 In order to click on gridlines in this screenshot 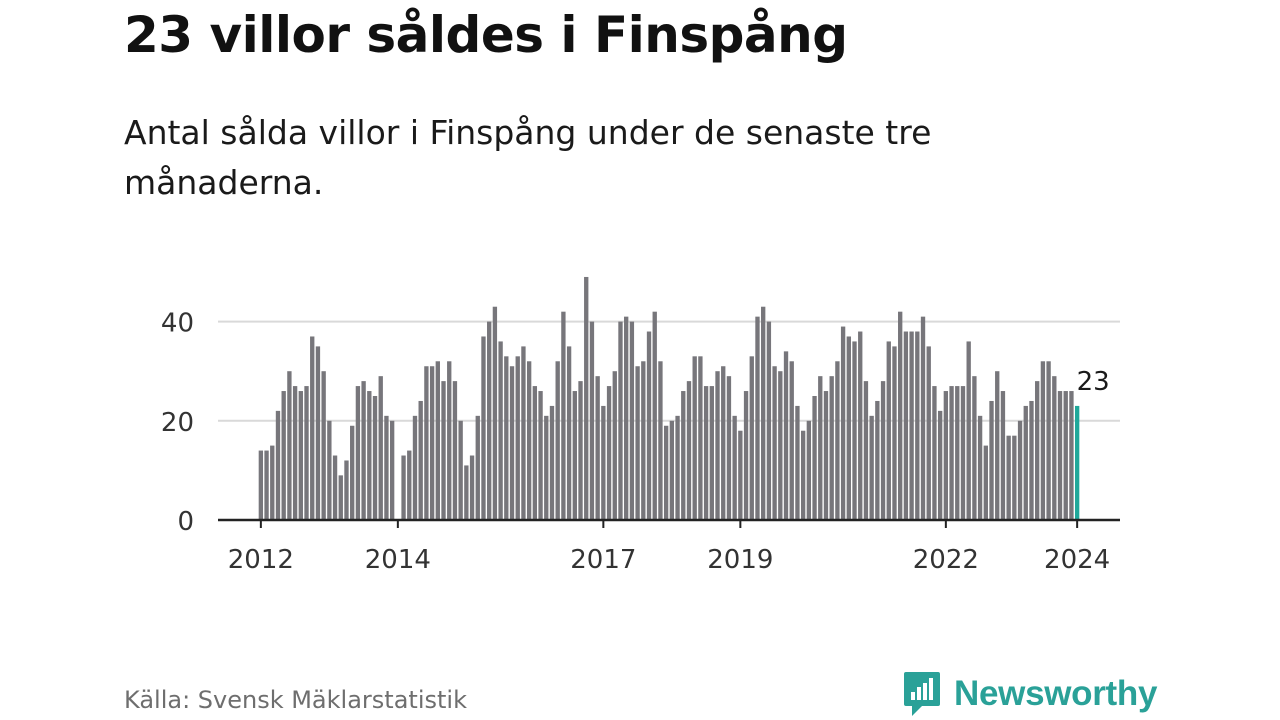, I will do `click(669, 371)`.